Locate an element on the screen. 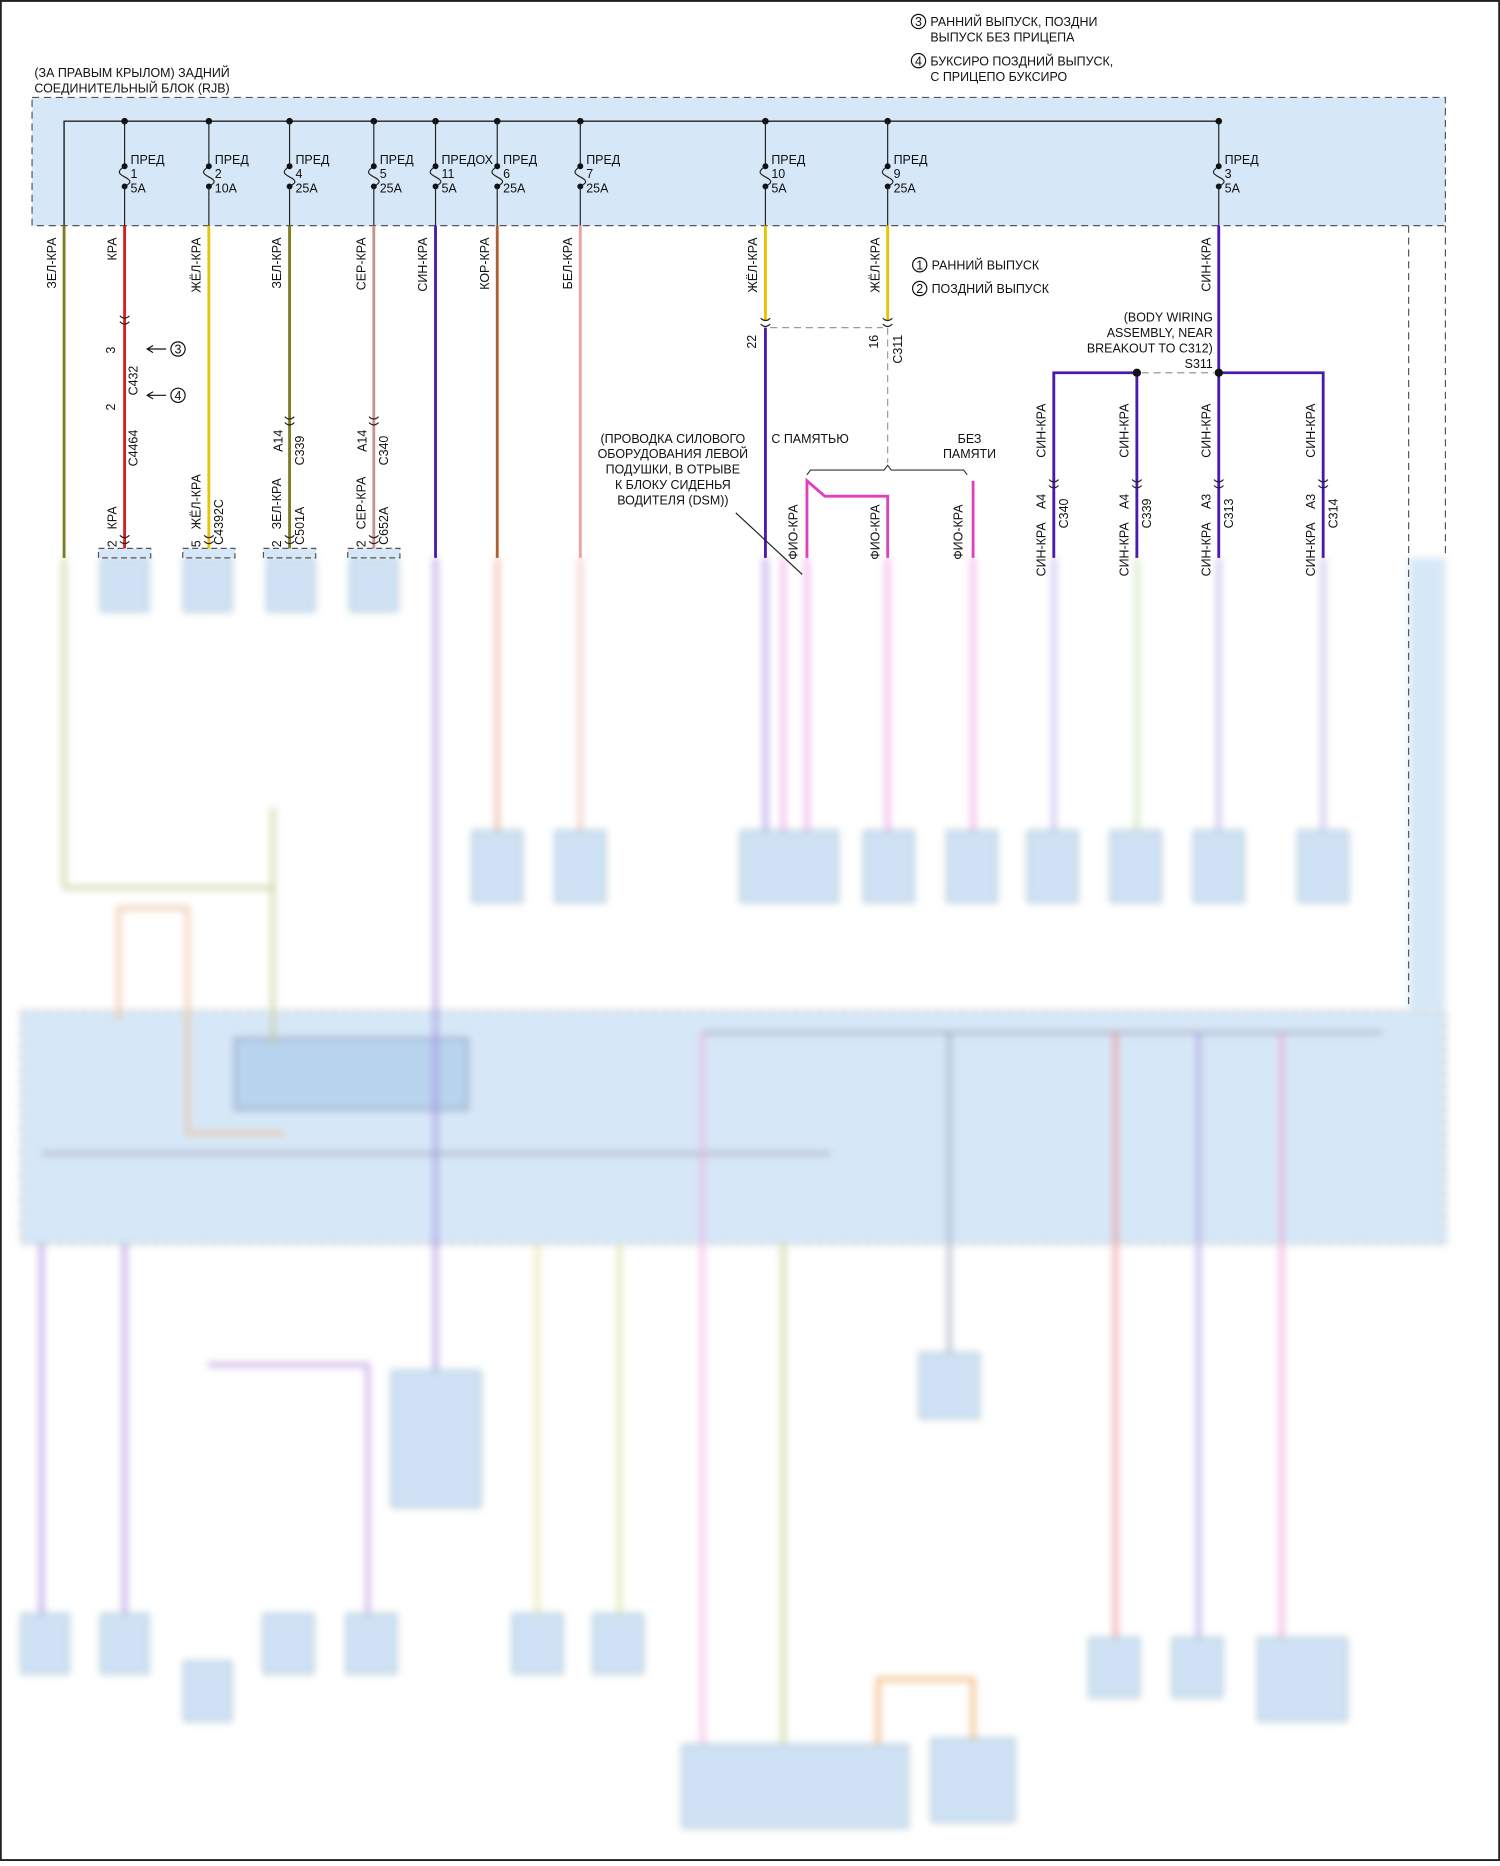 The width and height of the screenshot is (1500, 1866). dsm-note: (ПРОВОДКА СИЛОВОГО is located at coordinates (673, 439).